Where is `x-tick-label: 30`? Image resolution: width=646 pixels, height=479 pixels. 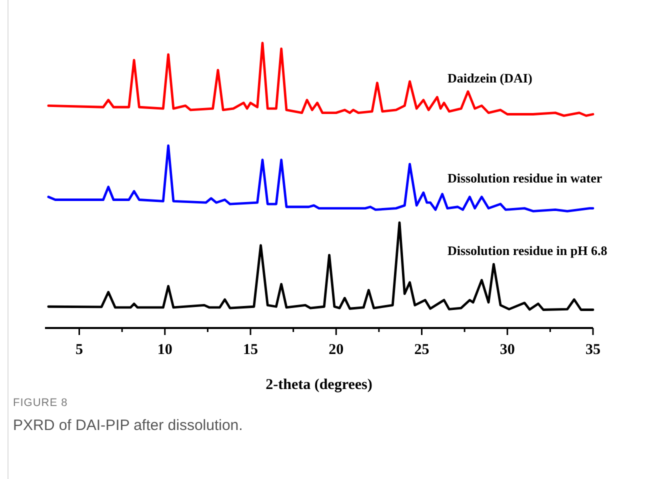
x-tick-label: 30 is located at coordinates (507, 350).